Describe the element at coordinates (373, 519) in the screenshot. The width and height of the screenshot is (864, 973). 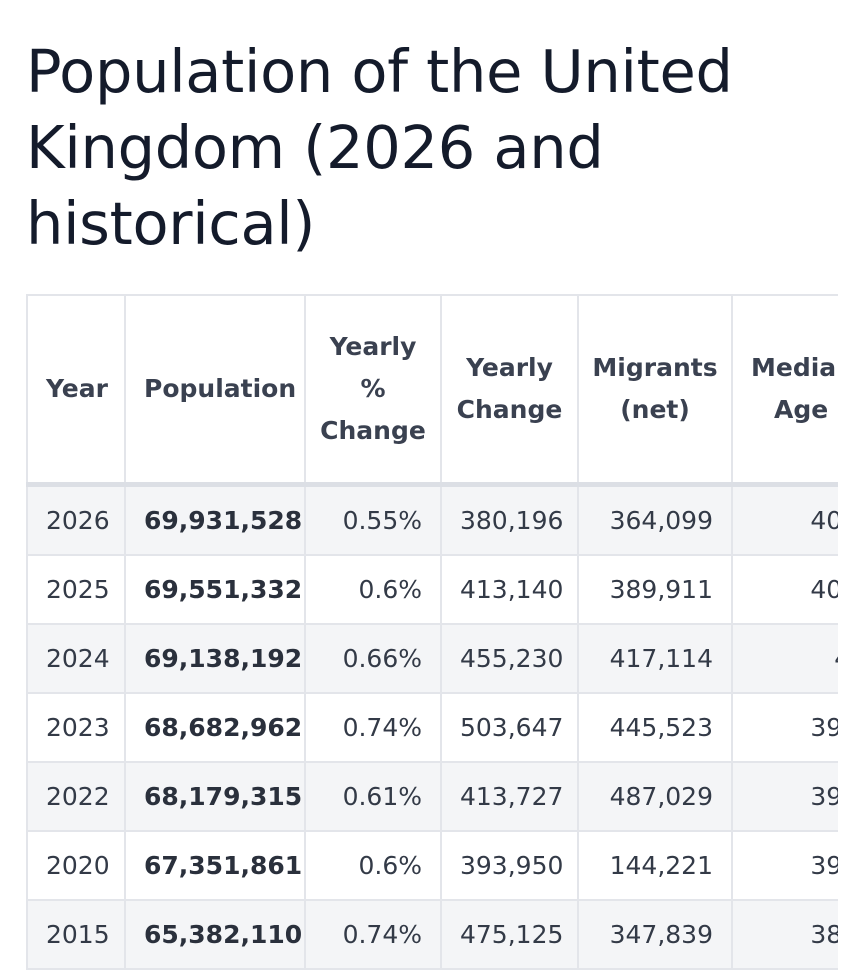
I see `cell-yearly-percent-change: 0.55%` at that location.